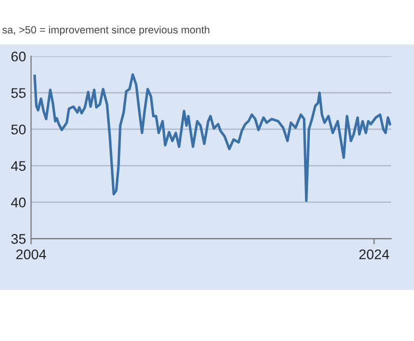 The height and width of the screenshot is (341, 414). Describe the element at coordinates (18, 203) in the screenshot. I see `y-tick-label: 40` at that location.